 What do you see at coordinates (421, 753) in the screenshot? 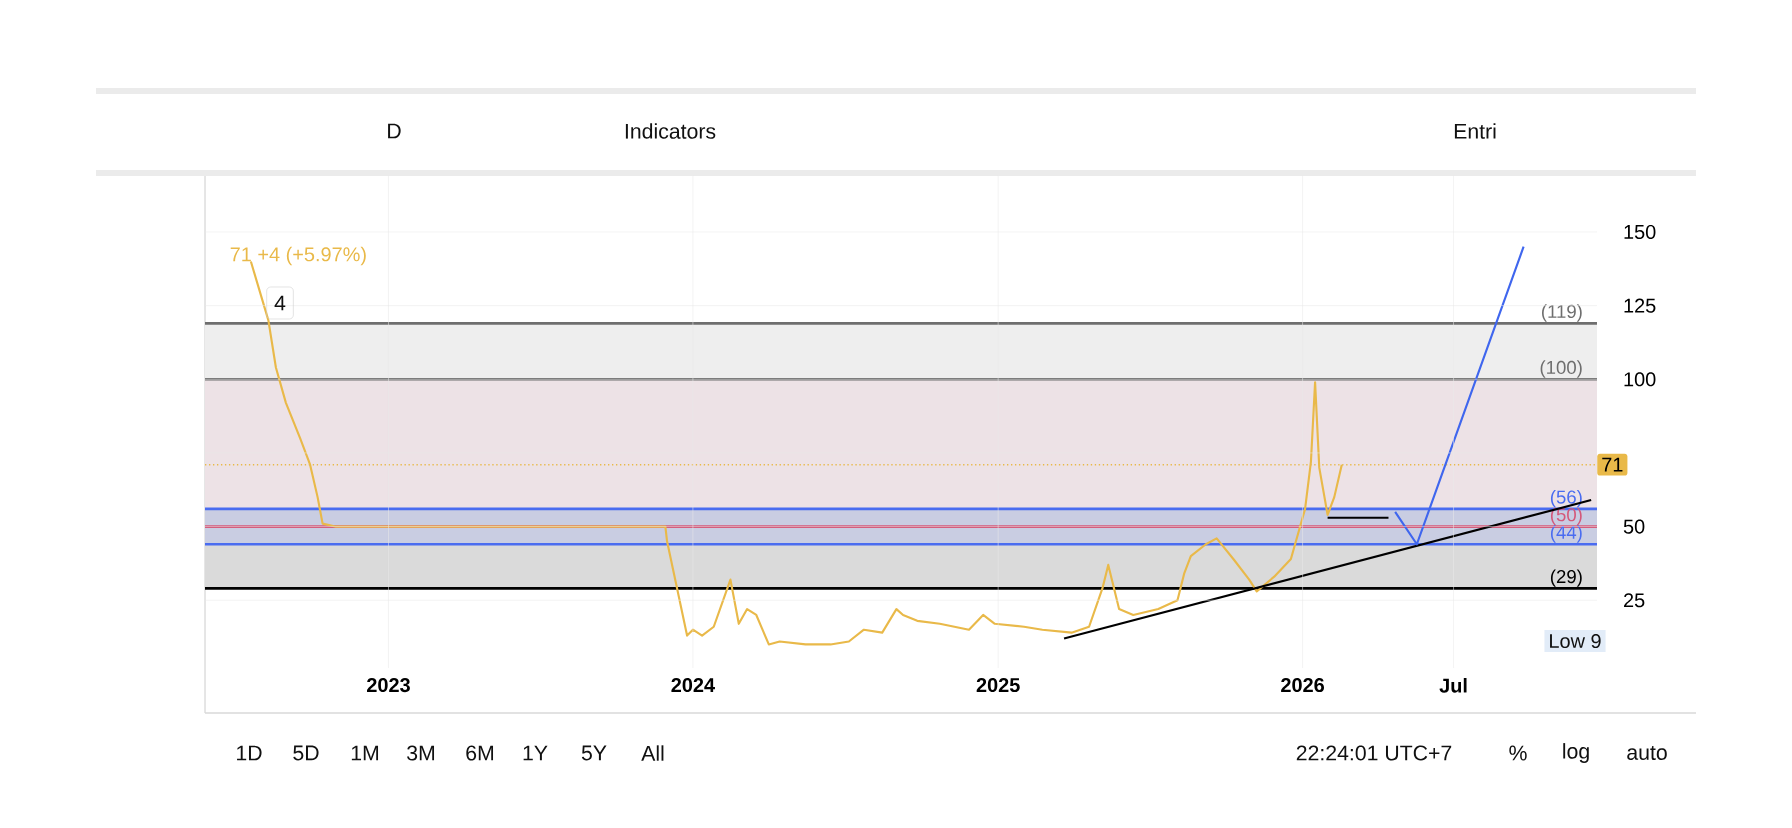
I see `text: 3M` at bounding box center [421, 753].